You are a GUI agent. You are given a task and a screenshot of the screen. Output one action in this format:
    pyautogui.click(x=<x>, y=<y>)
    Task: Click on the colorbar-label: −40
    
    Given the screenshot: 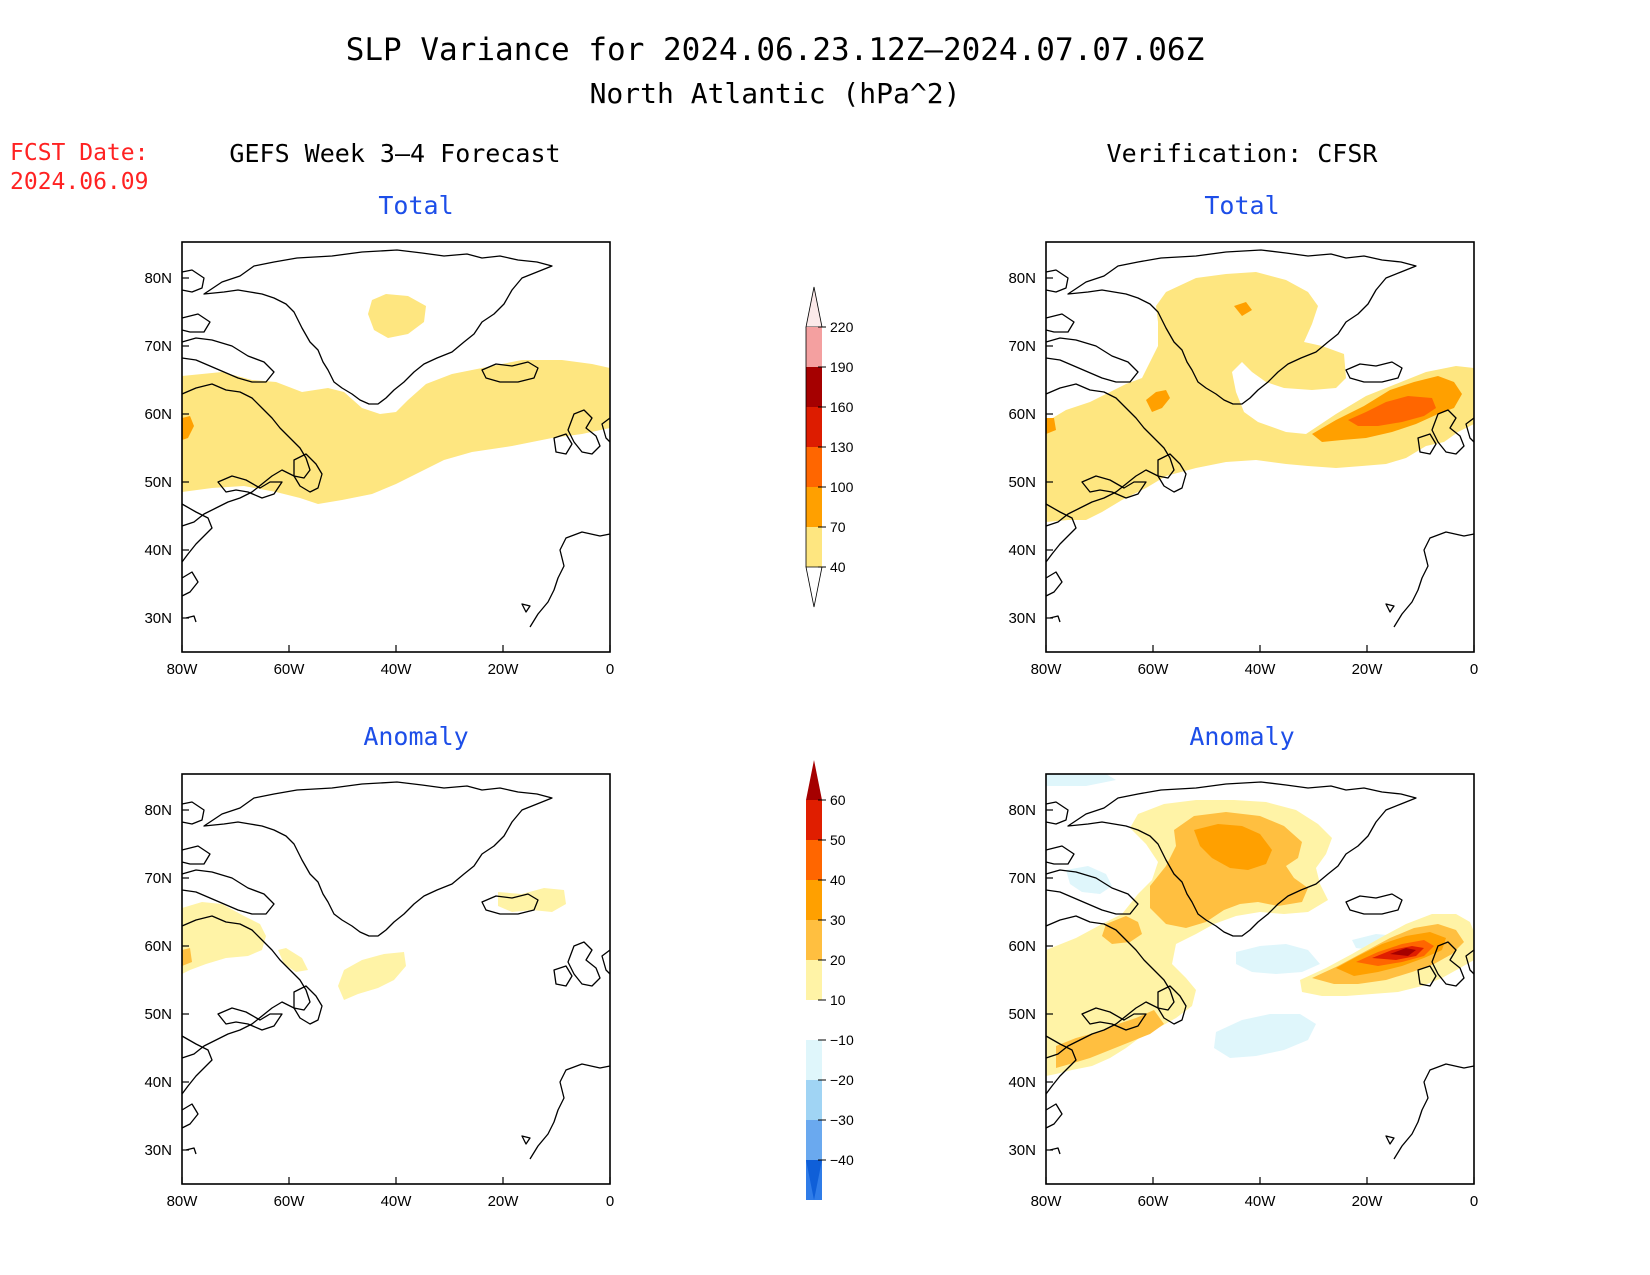 What is the action you would take?
    pyautogui.click(x=842, y=1160)
    